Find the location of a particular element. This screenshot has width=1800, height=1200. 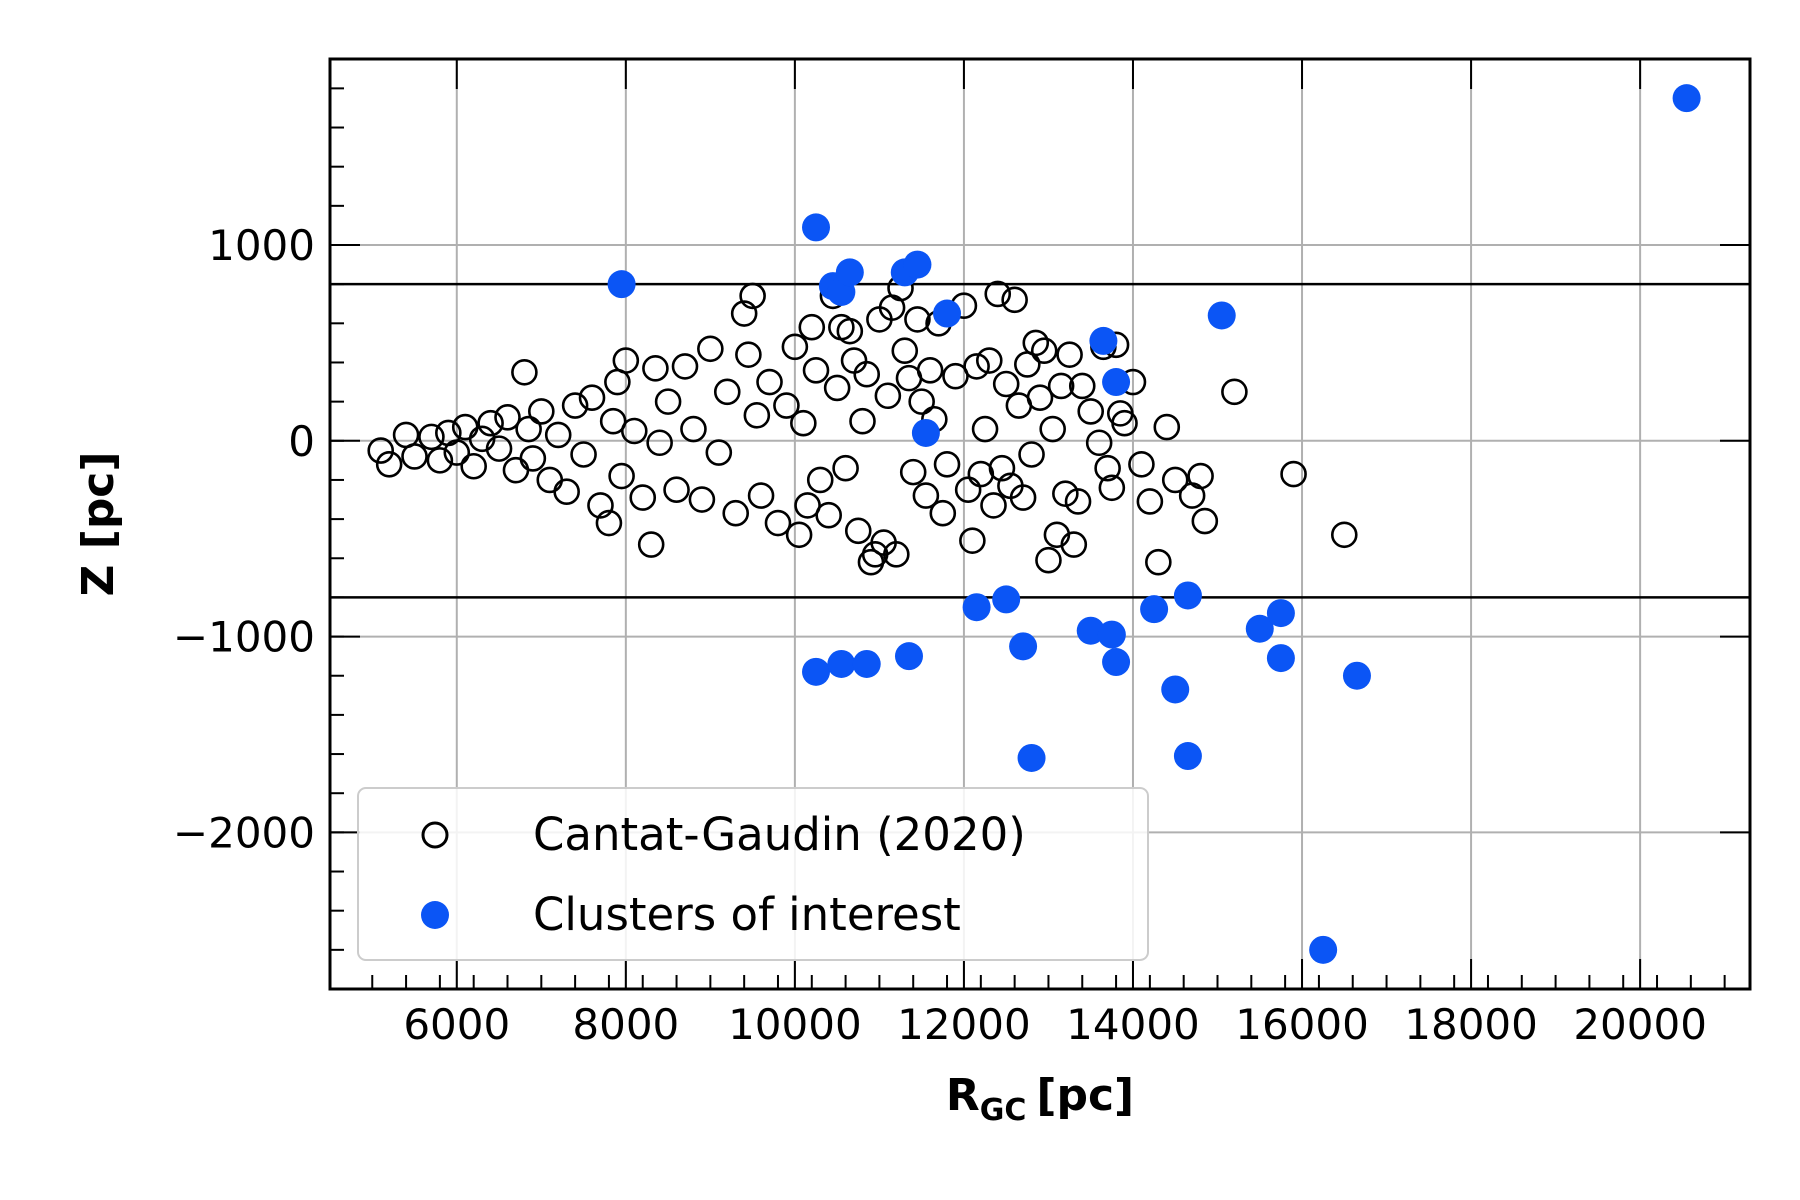

x-tick-label: 18000 is located at coordinates (1471, 1024).